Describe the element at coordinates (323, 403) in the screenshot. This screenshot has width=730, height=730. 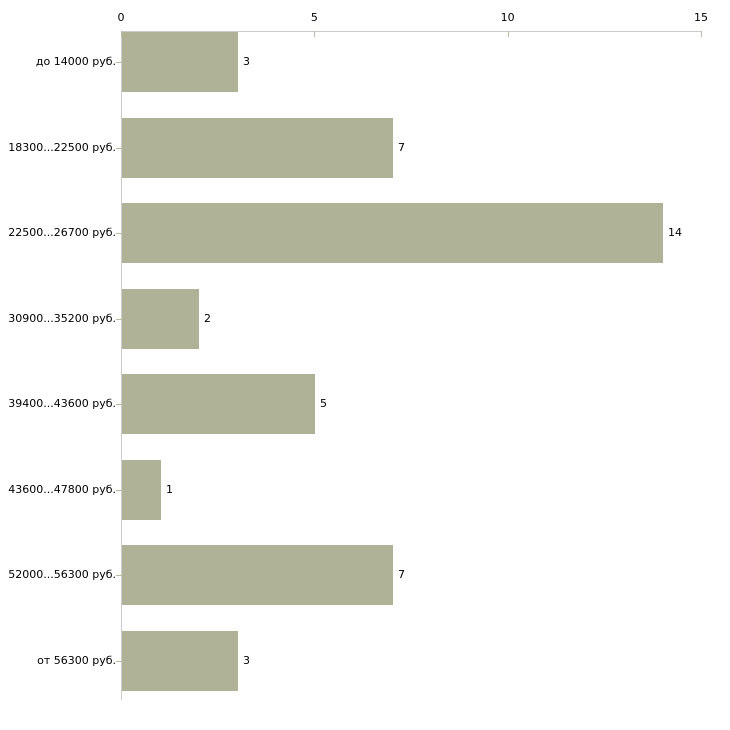
I see `bar-value-label: 5` at that location.